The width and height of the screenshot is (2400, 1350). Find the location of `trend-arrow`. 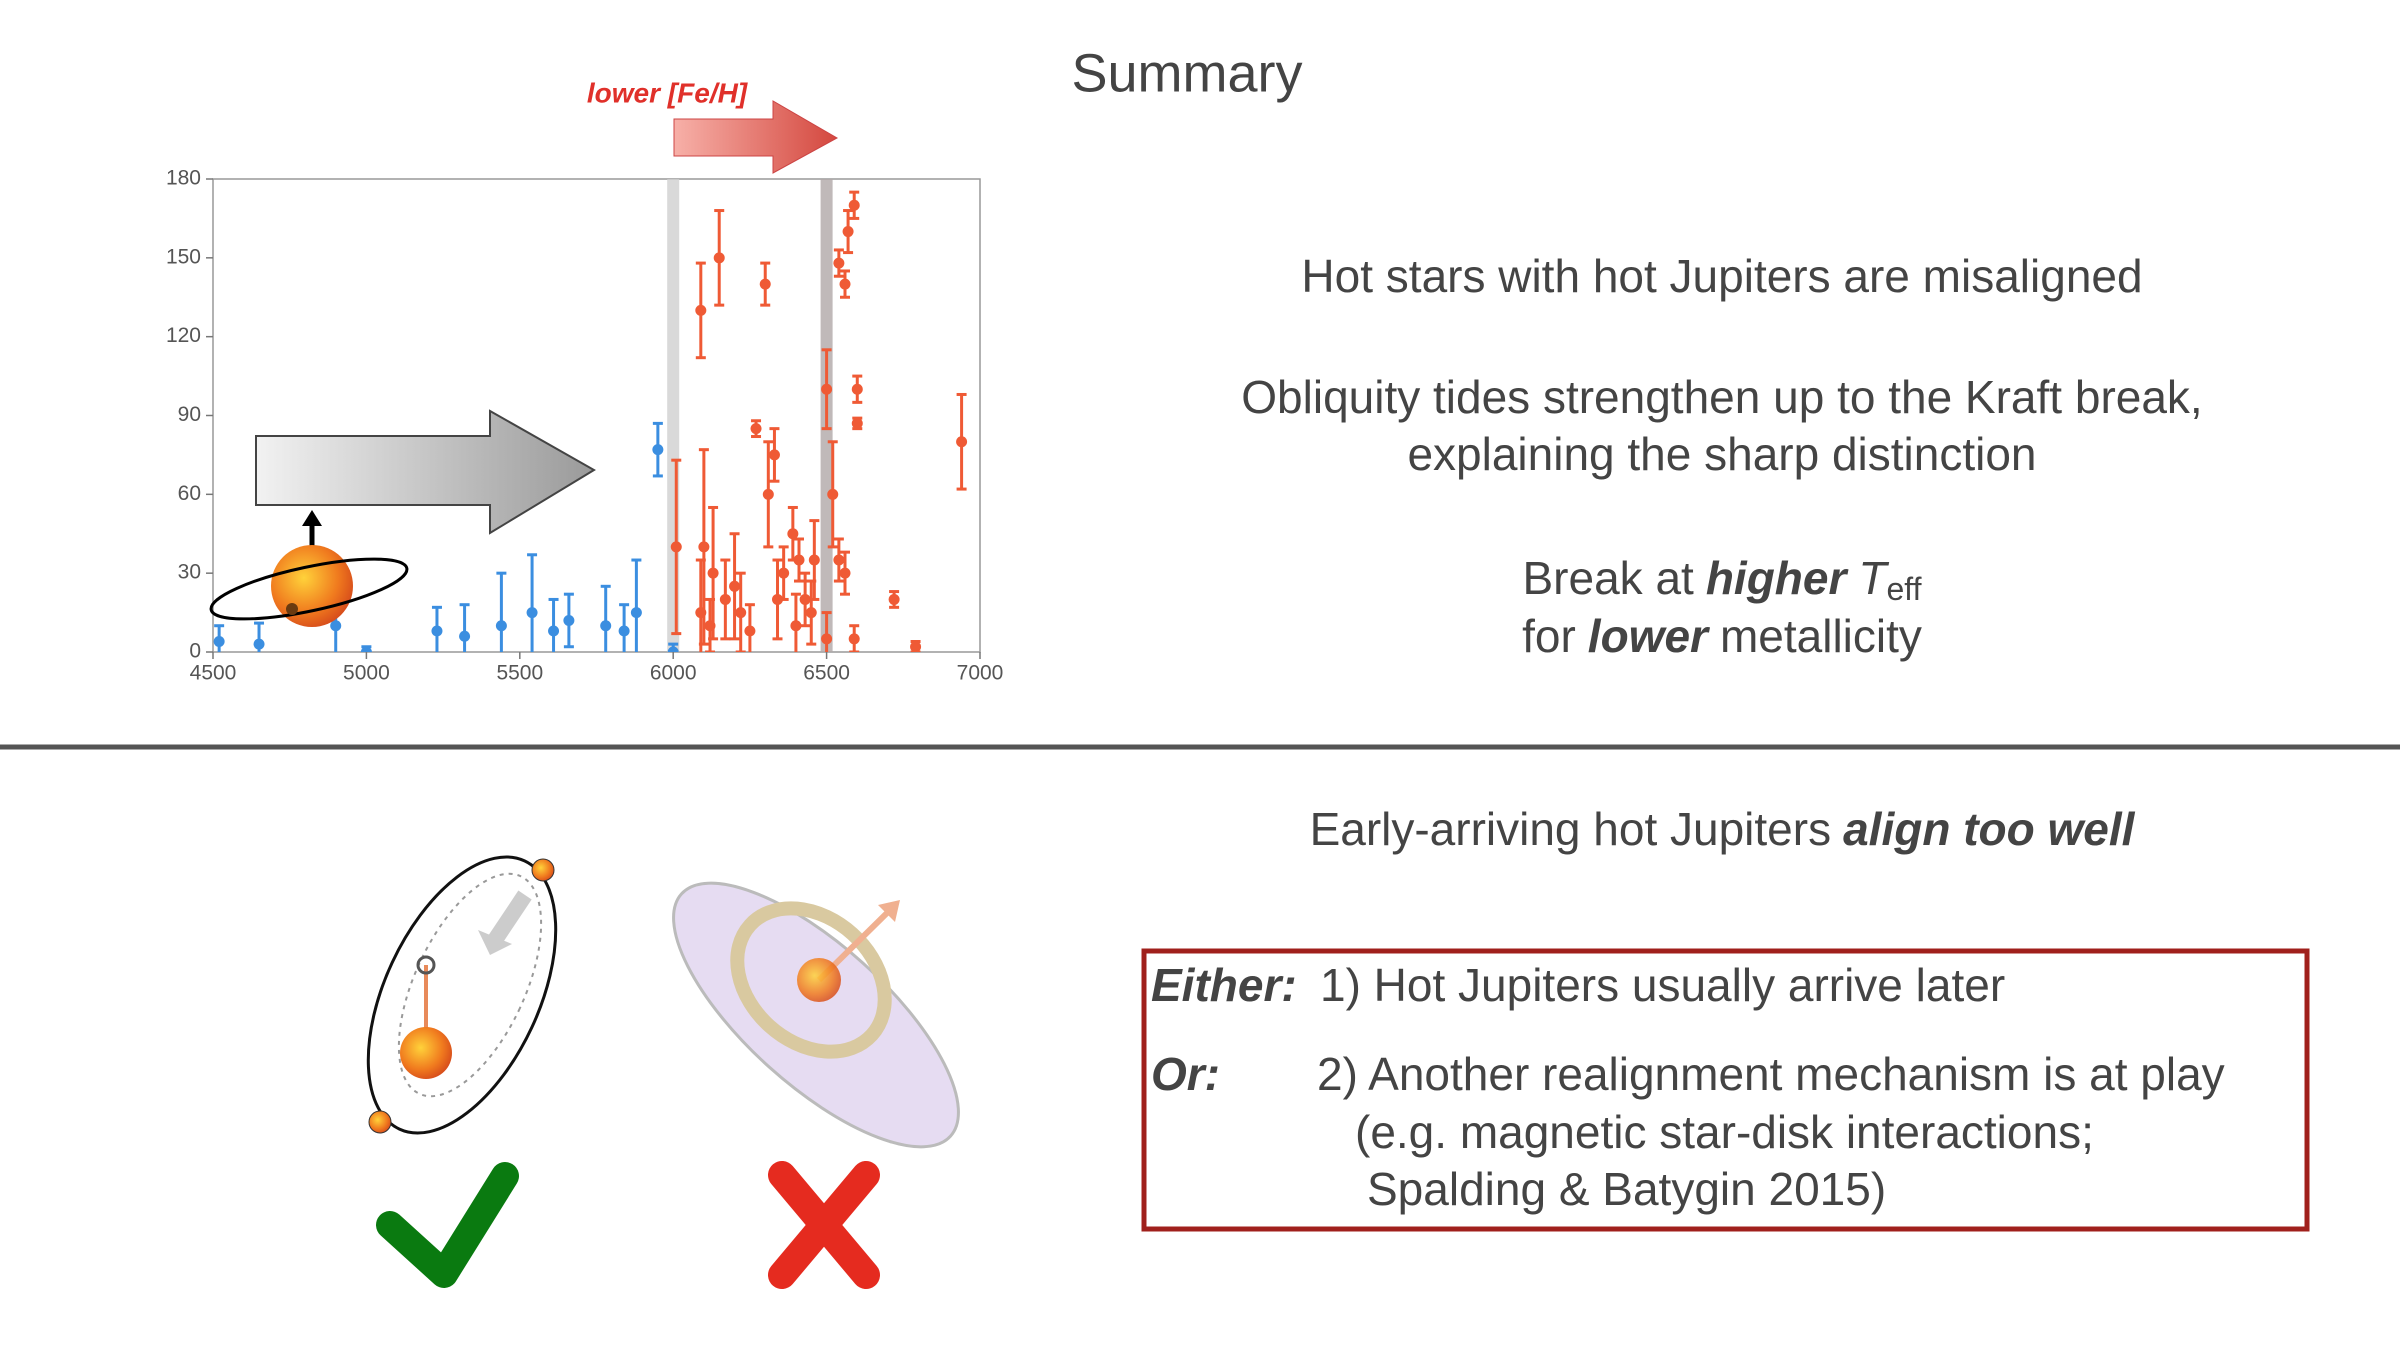

trend-arrow is located at coordinates (425, 472).